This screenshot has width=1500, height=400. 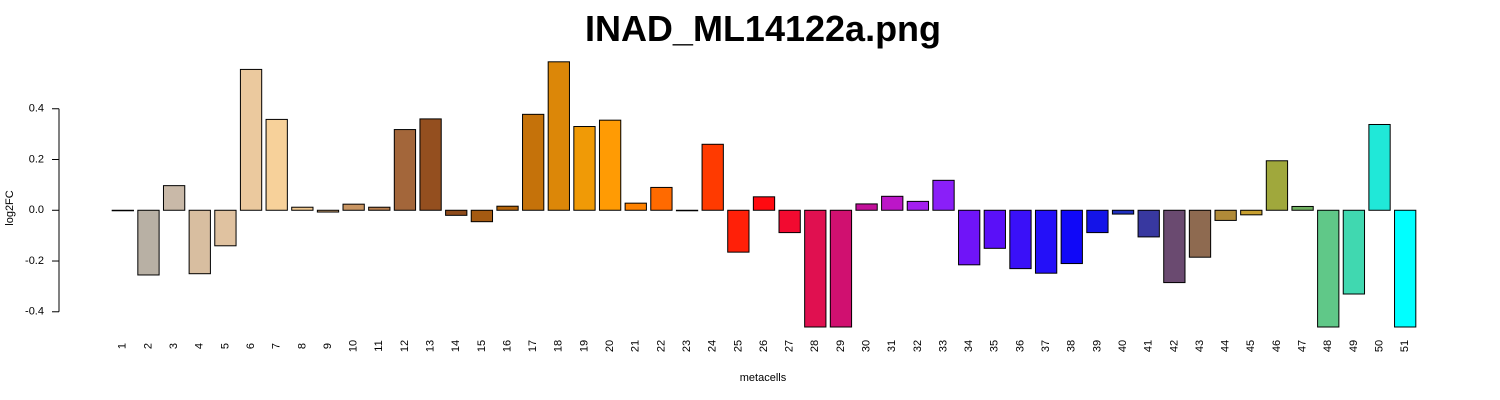 I want to click on x-tick-label-29: 29, so click(x=841, y=346).